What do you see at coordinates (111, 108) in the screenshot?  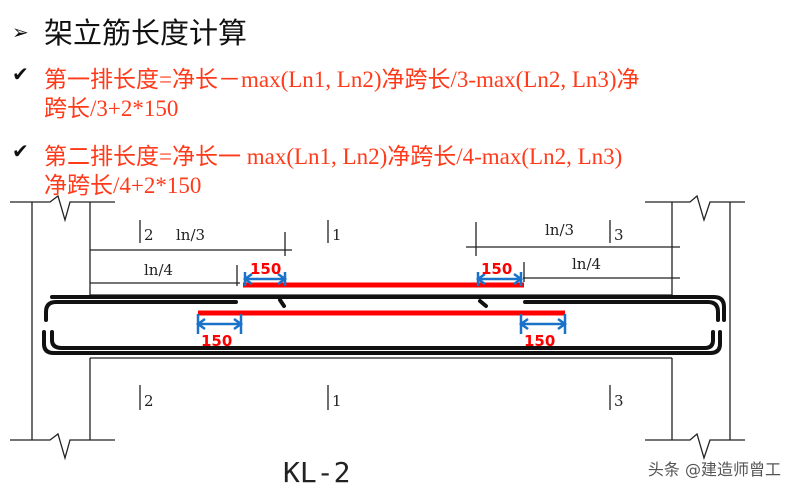 I see `rule1-line2: 跨长/3+2*150` at bounding box center [111, 108].